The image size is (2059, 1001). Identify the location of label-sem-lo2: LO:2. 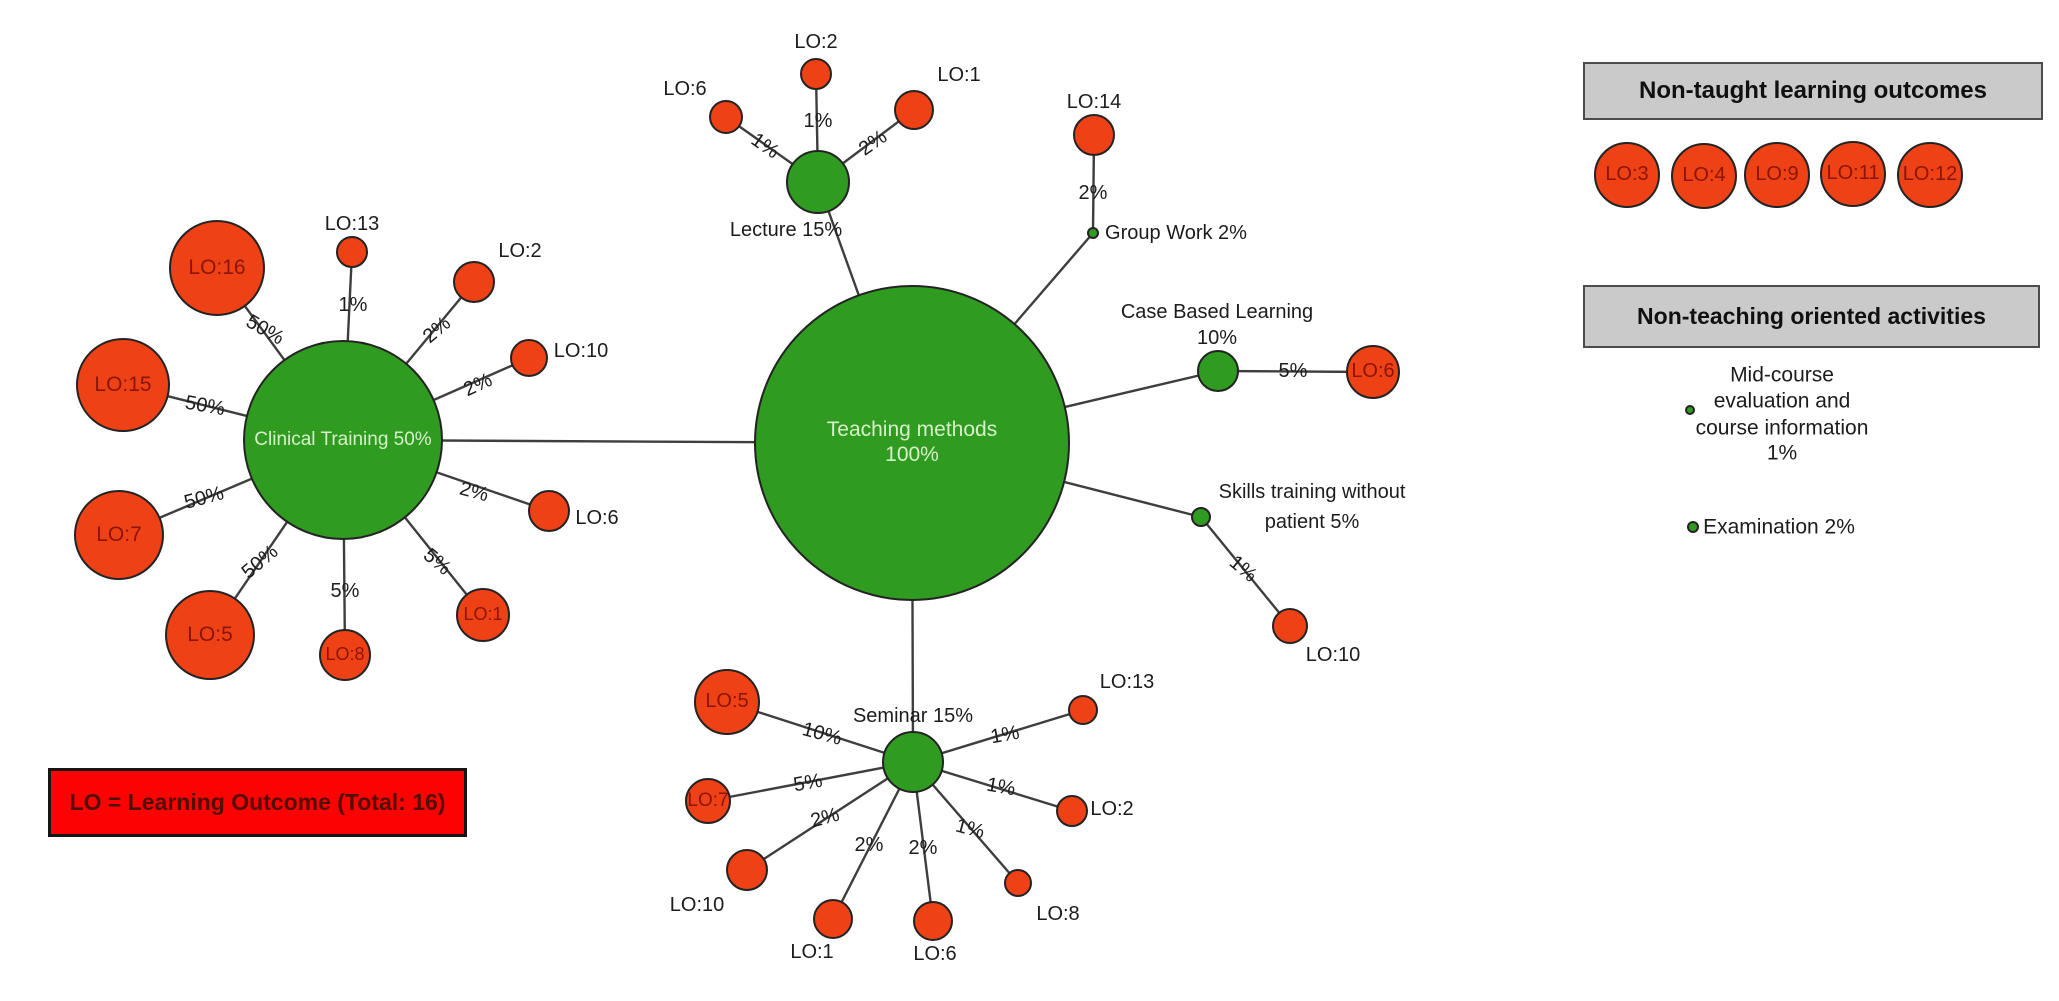
(1112, 809).